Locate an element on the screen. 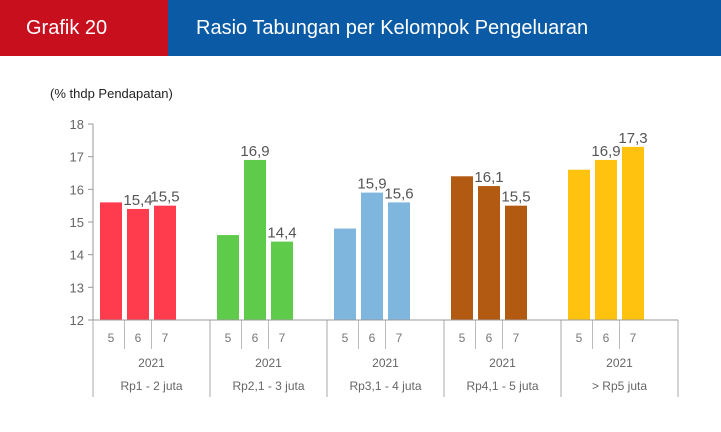 This screenshot has height=432, width=721. y-tick-label: 16 is located at coordinates (77, 189).